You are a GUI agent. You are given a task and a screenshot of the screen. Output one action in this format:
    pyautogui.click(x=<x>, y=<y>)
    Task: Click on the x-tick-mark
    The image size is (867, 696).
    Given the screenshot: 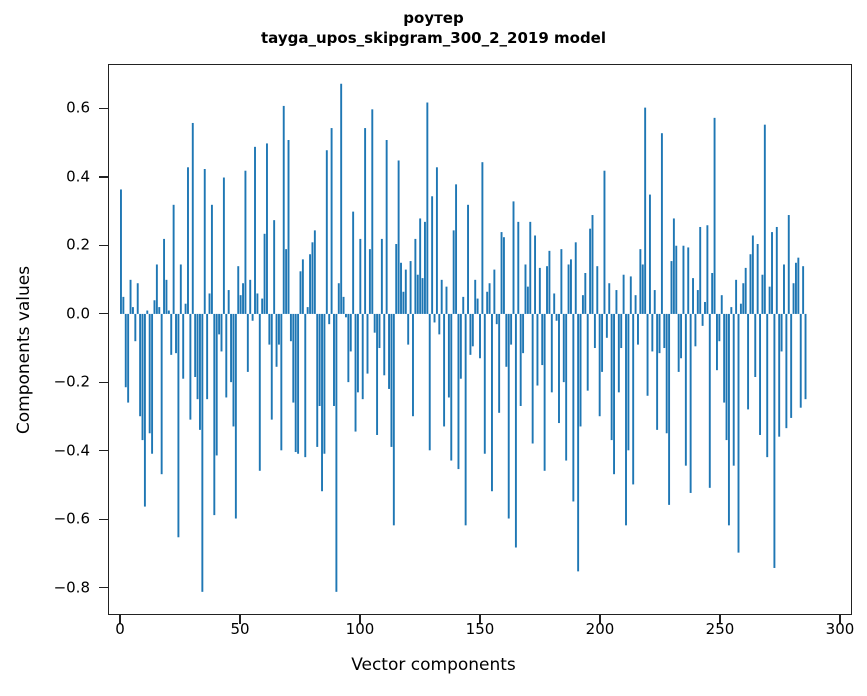 What is the action you would take?
    pyautogui.click(x=120, y=619)
    